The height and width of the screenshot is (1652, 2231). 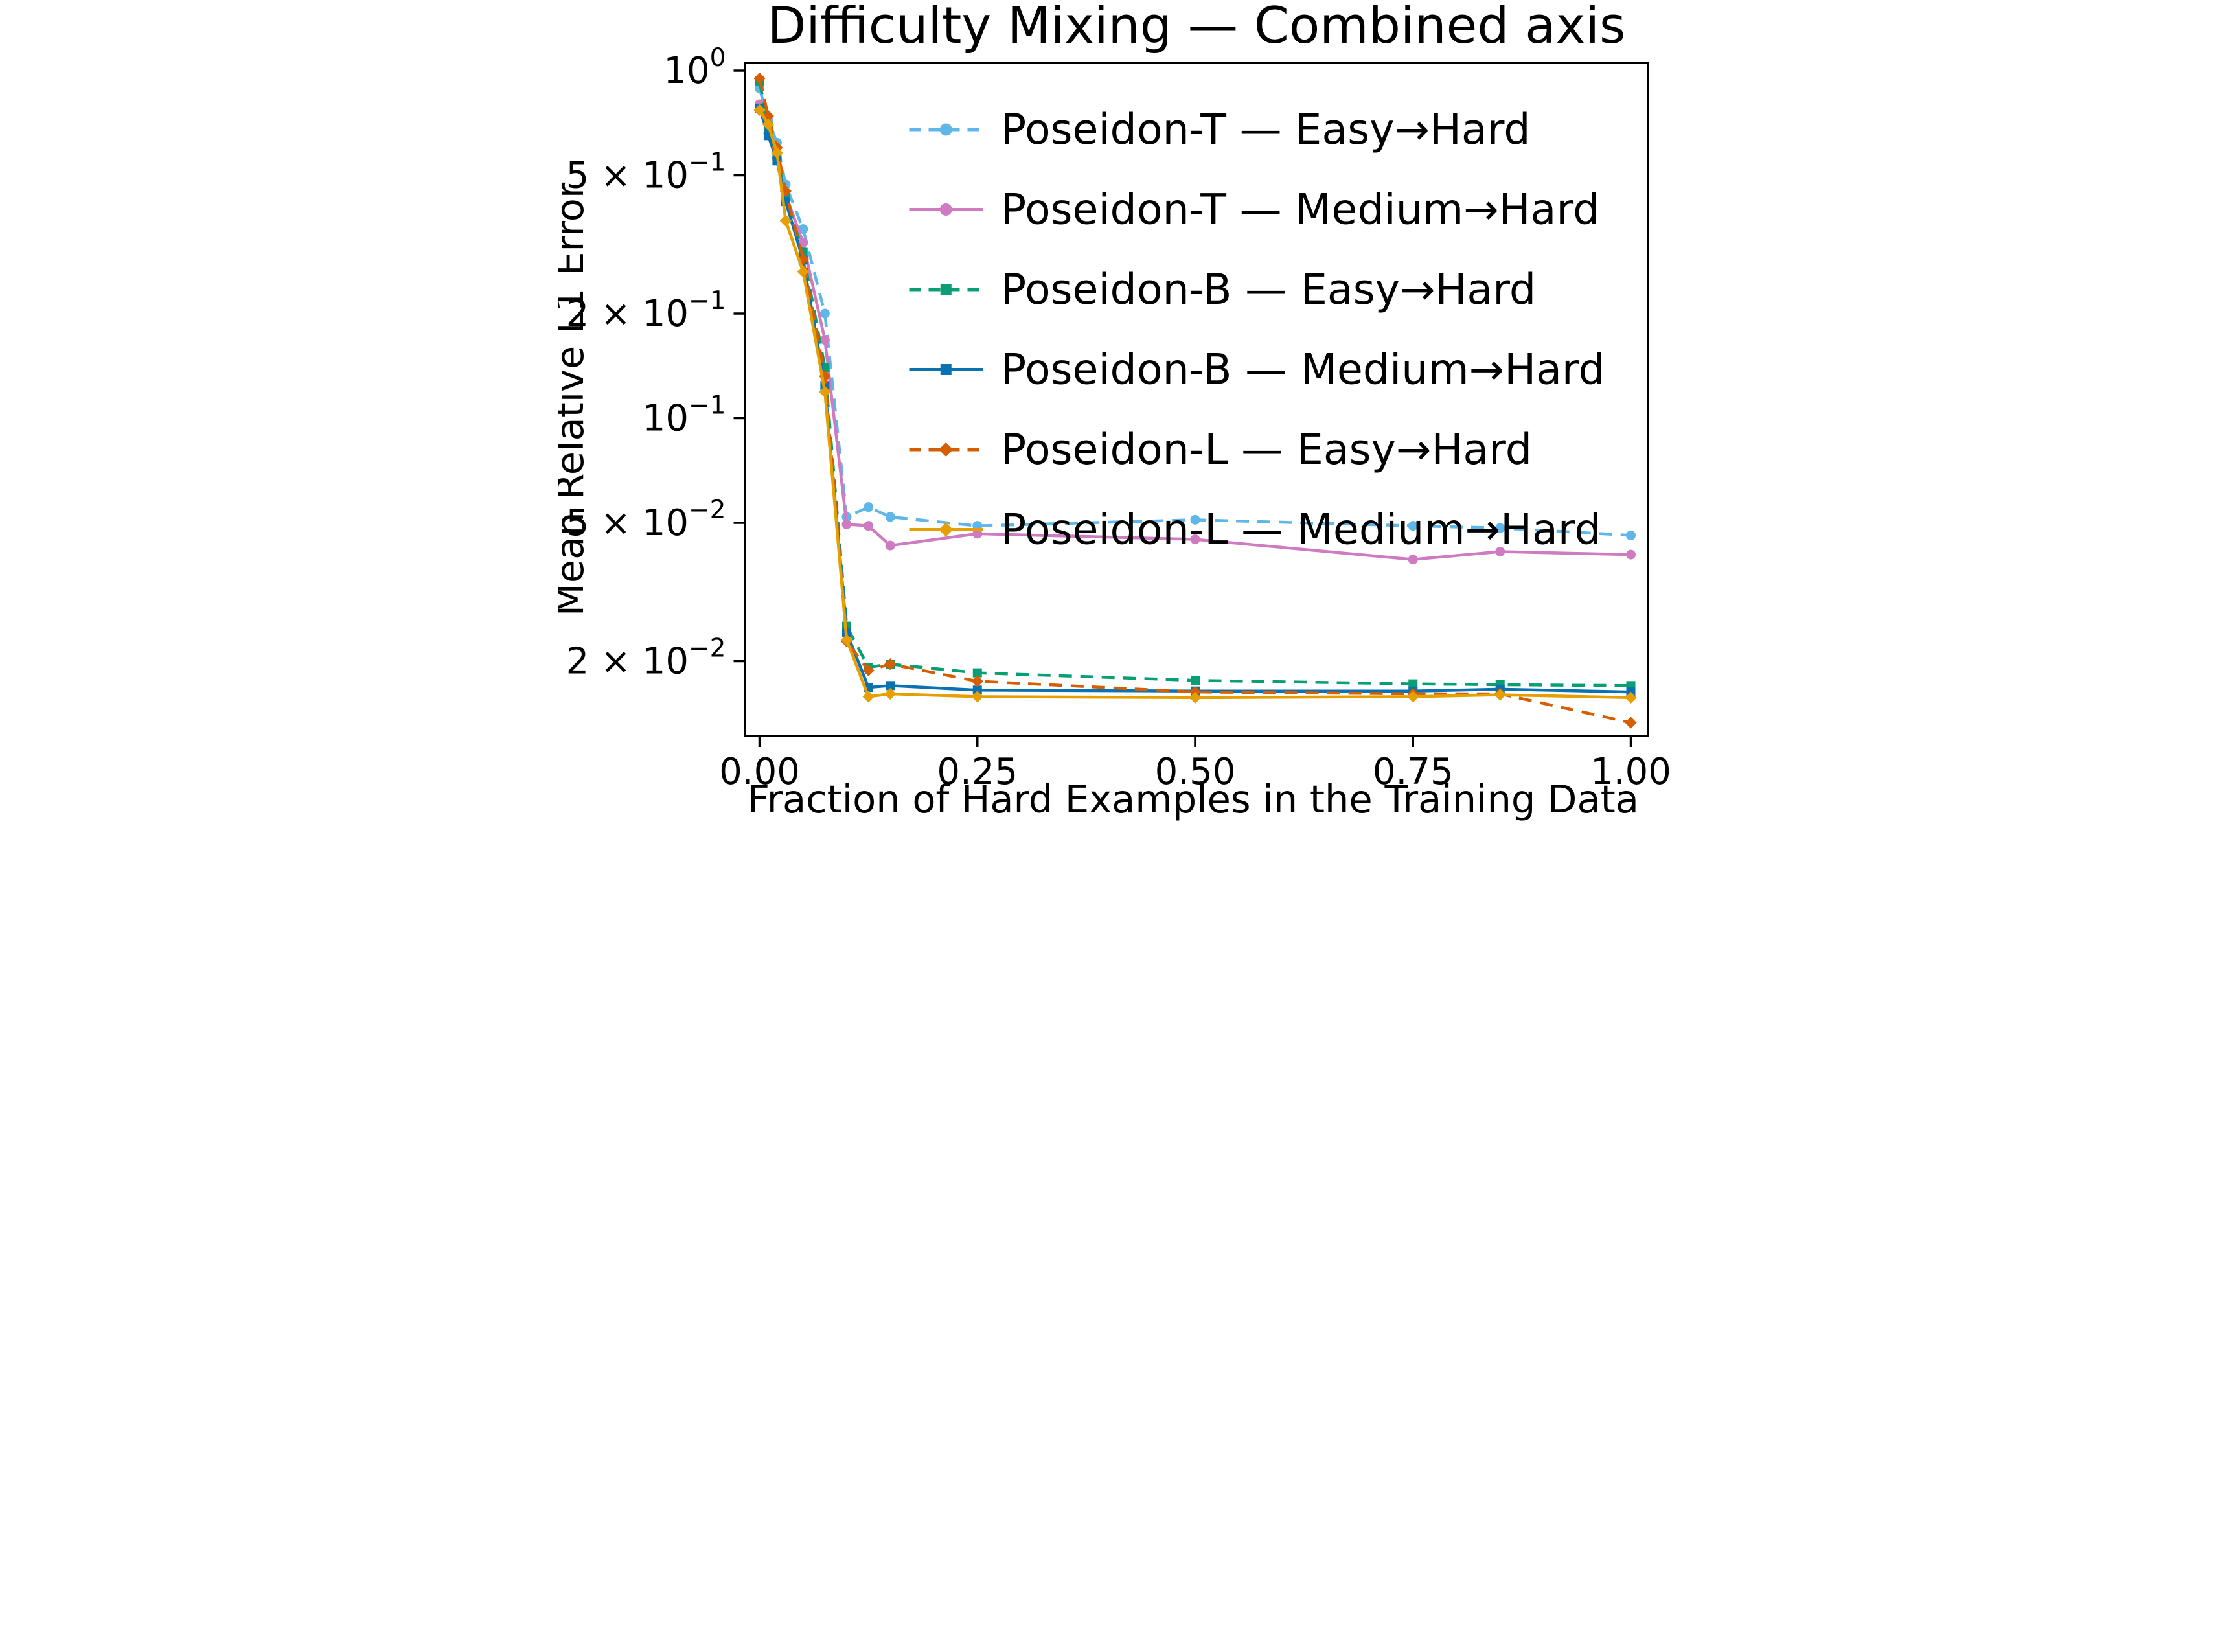 What do you see at coordinates (1266, 450) in the screenshot?
I see `legend-label-poseidon-l-easy-hard: Poseidon-L — Easy→Hard` at bounding box center [1266, 450].